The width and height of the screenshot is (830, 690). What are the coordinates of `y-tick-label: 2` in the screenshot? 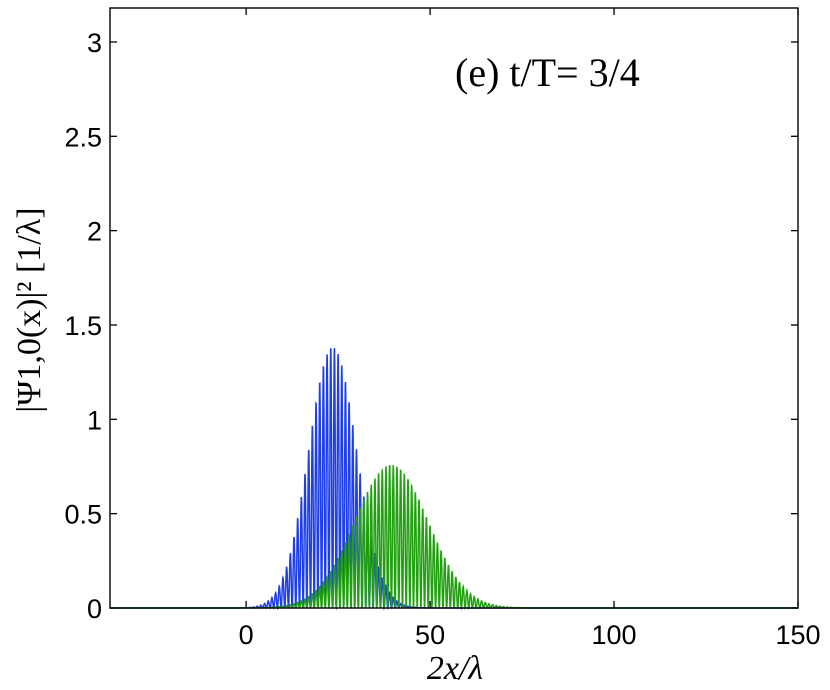 It's located at (94, 232).